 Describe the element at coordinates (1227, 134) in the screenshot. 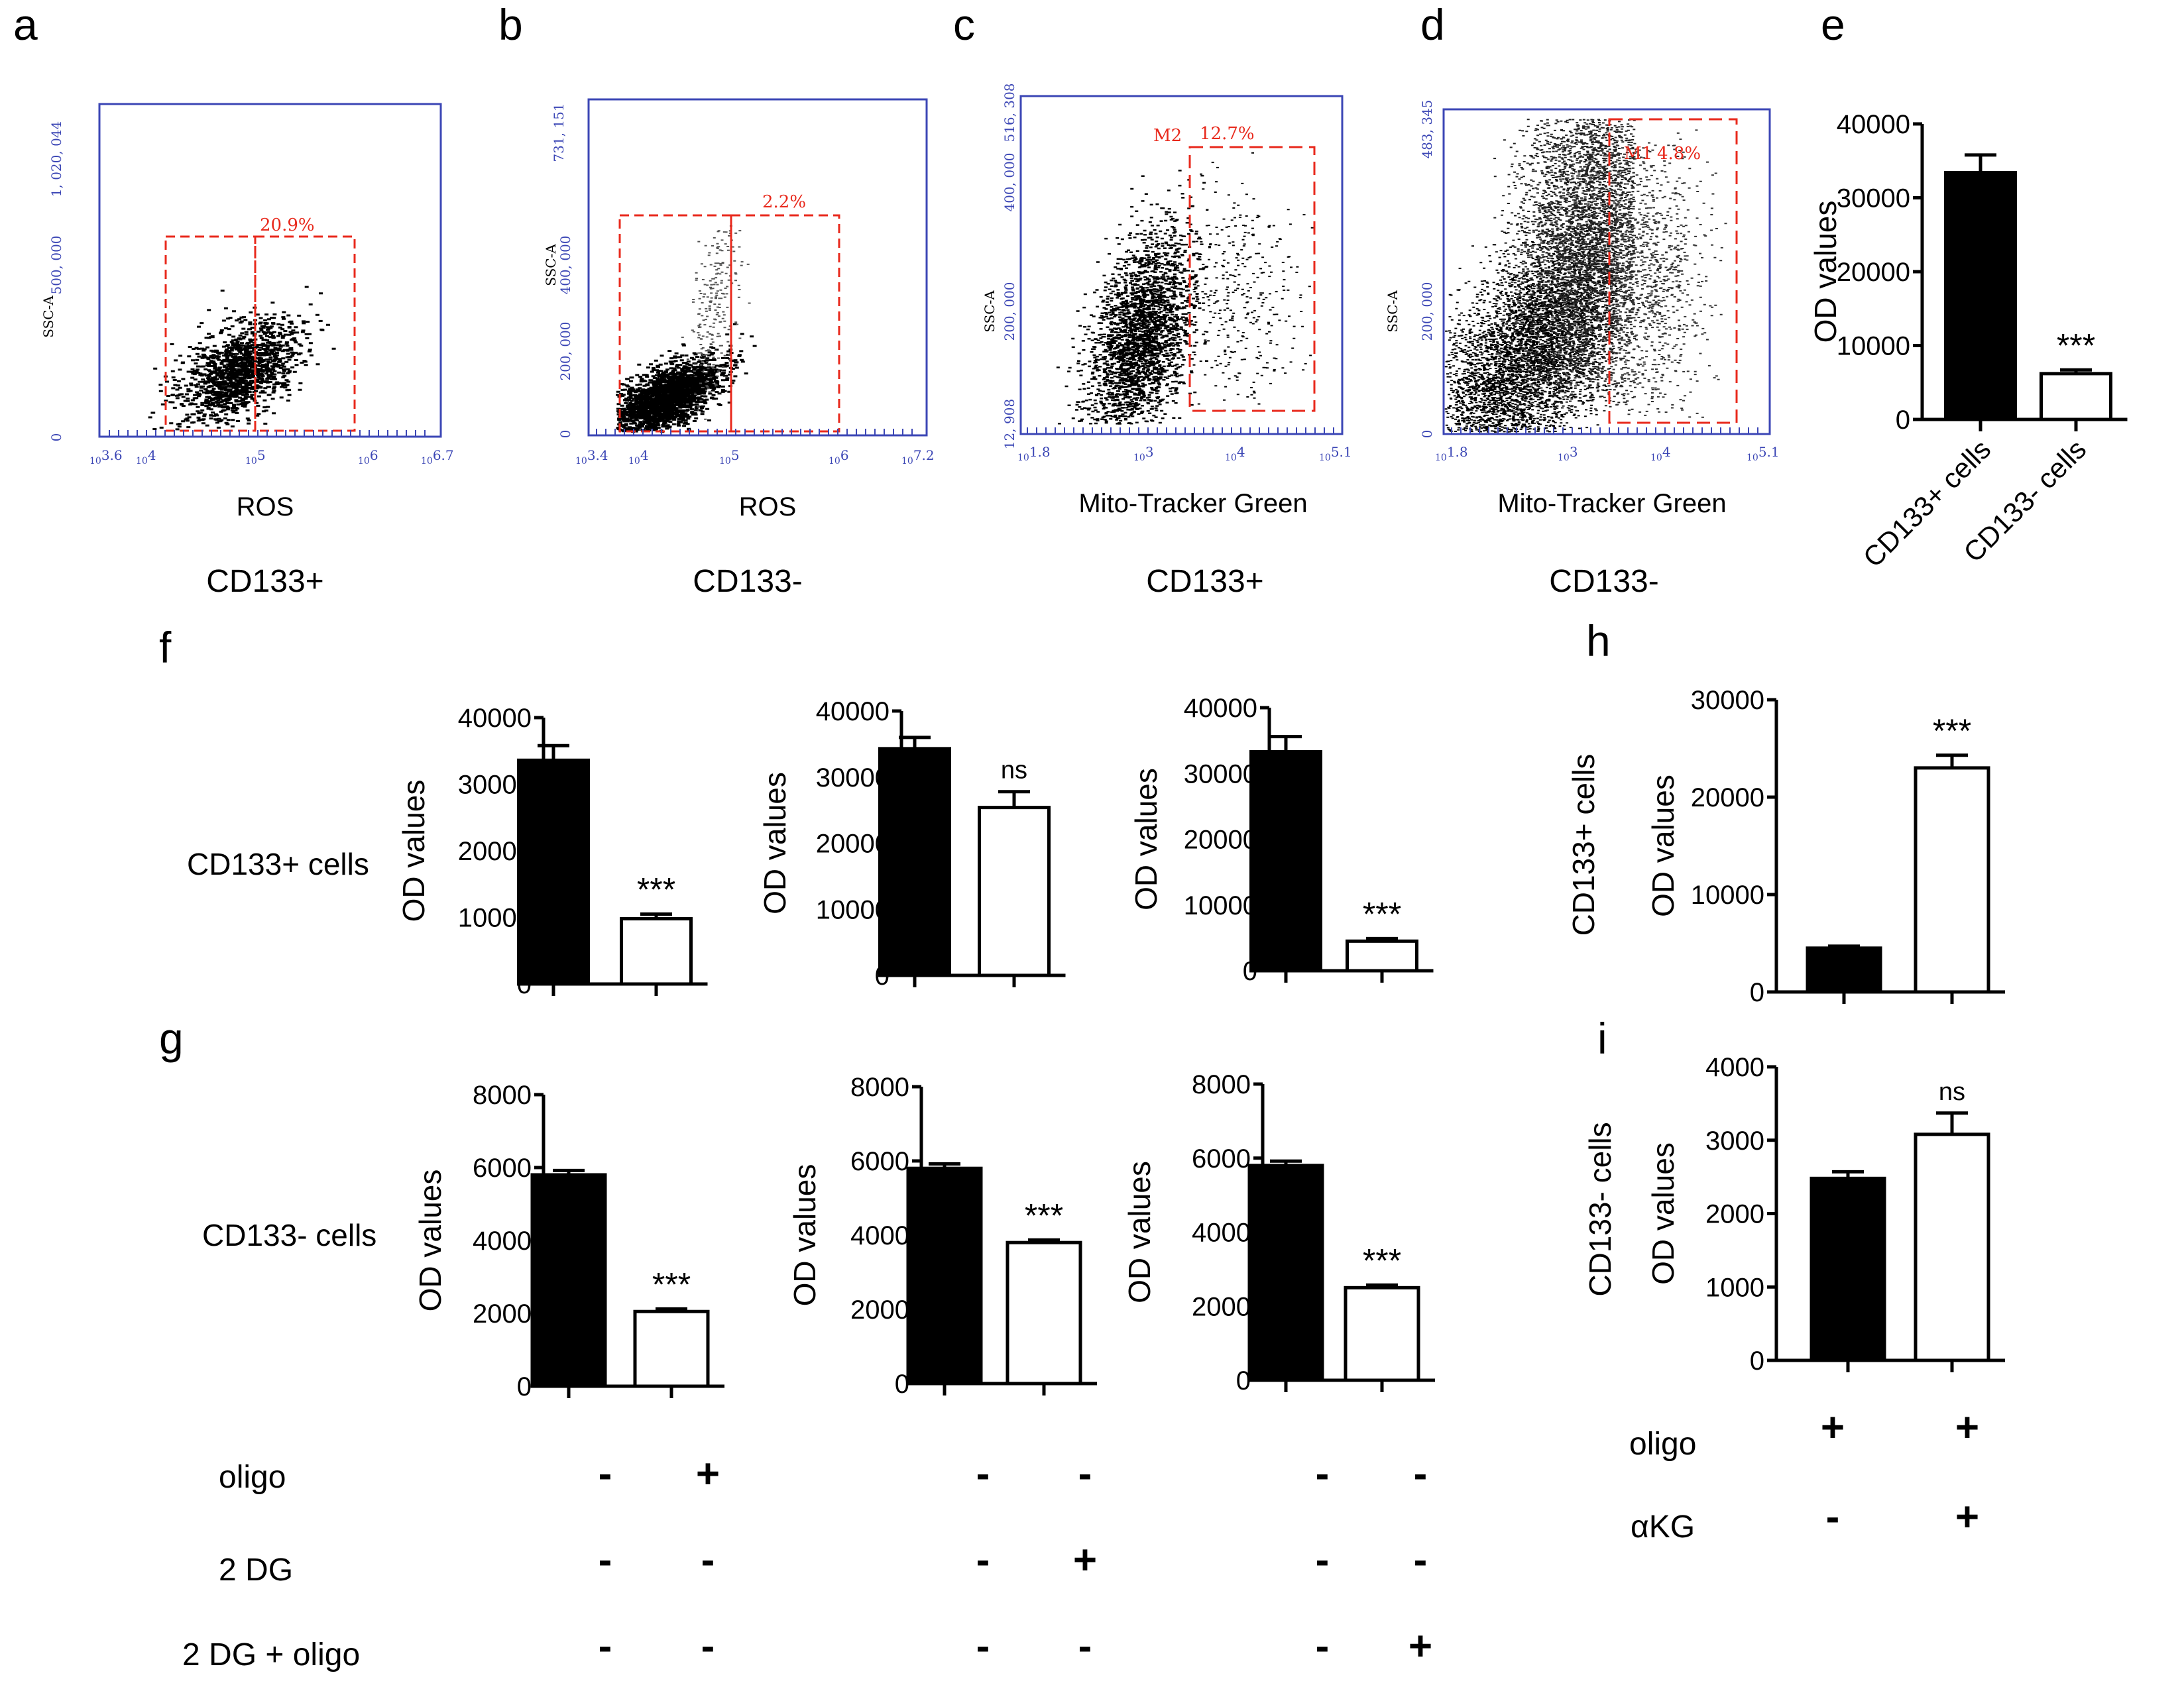

I see `gate-label: 12.7%` at that location.